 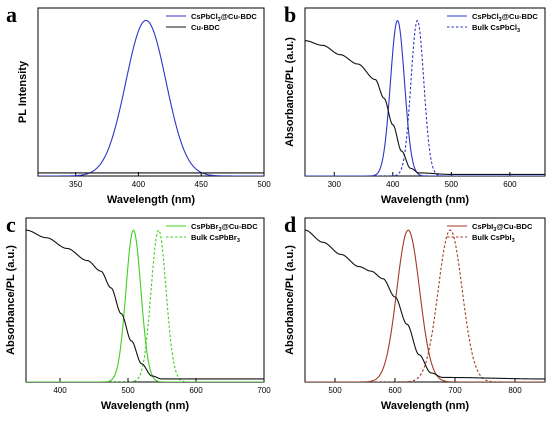 I want to click on legend-label-base: Bulk CsPbBr, so click(x=214, y=237).